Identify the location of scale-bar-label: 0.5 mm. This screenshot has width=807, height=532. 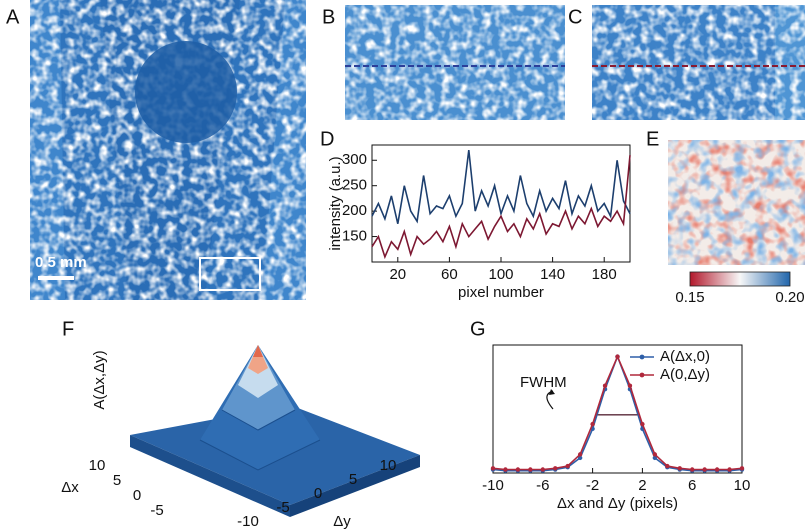
(61, 262).